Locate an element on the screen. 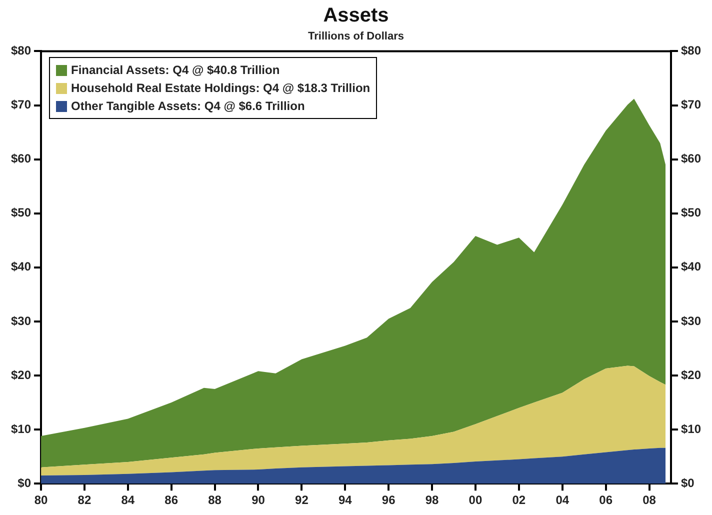  y-tick-label: $10 is located at coordinates (21, 429).